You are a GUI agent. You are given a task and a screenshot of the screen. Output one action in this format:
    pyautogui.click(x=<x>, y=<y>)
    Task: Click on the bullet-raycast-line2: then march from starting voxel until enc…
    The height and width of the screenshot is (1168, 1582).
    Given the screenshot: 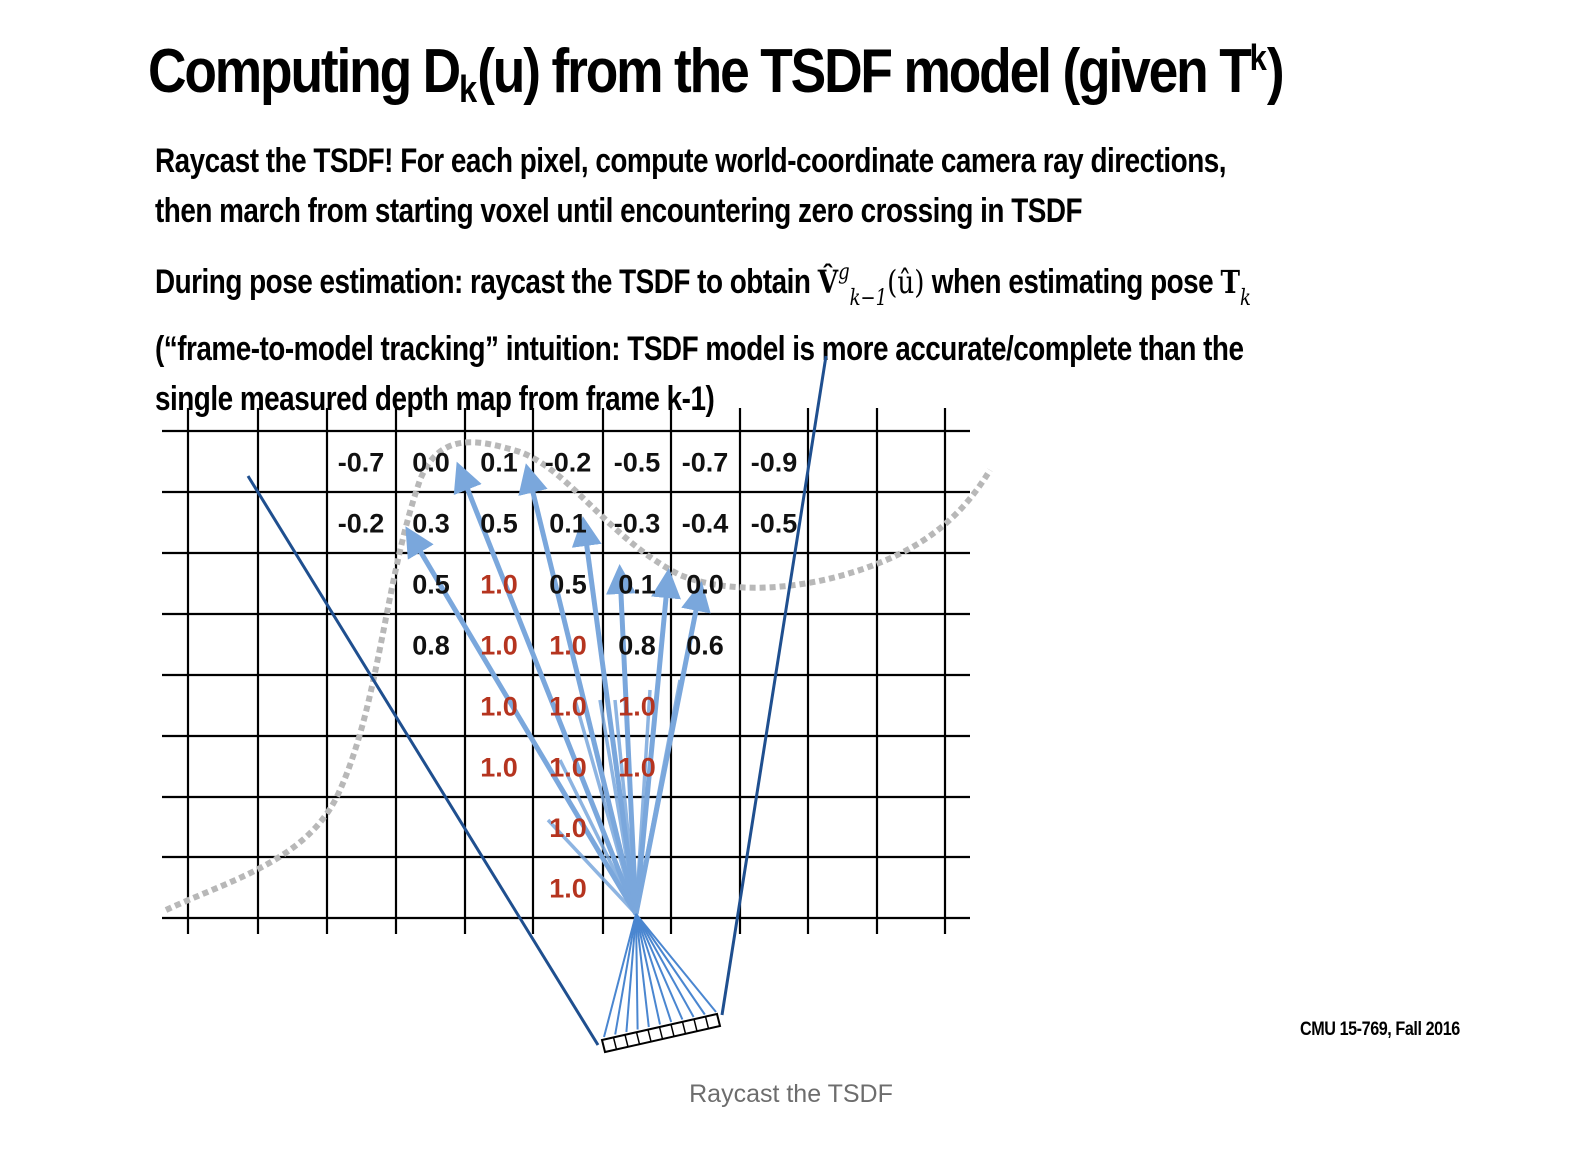 What is the action you would take?
    pyautogui.click(x=619, y=211)
    